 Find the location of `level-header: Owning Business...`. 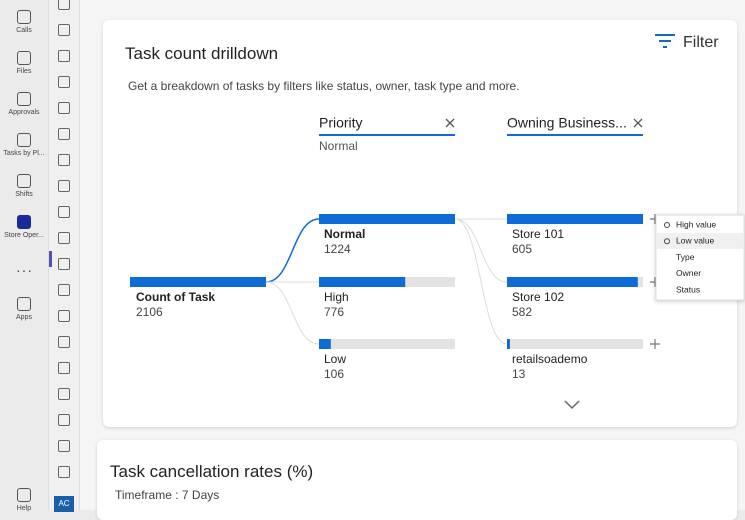

level-header: Owning Business... is located at coordinates (567, 123).